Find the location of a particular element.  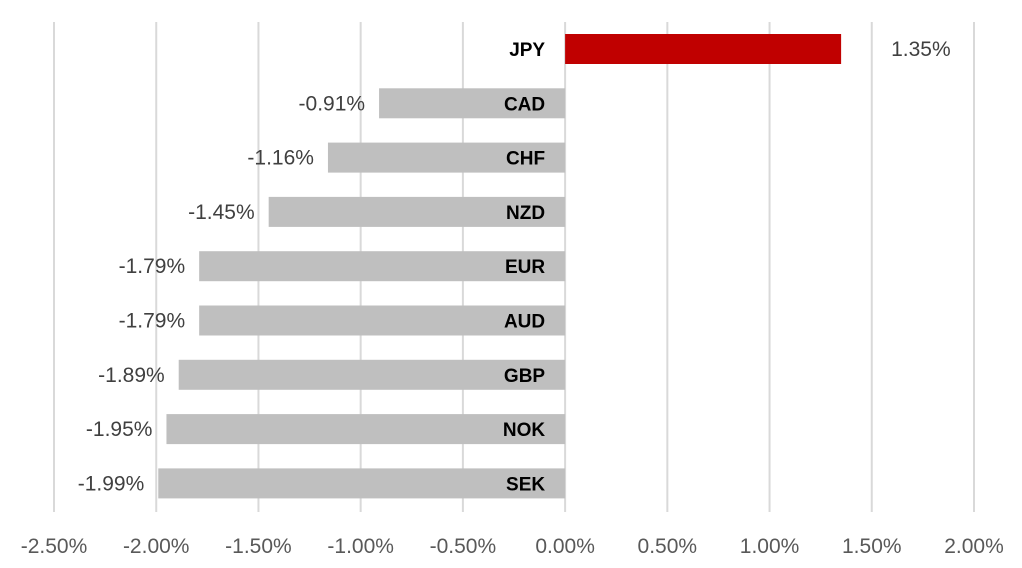

data-label: -1.45% is located at coordinates (221, 212).